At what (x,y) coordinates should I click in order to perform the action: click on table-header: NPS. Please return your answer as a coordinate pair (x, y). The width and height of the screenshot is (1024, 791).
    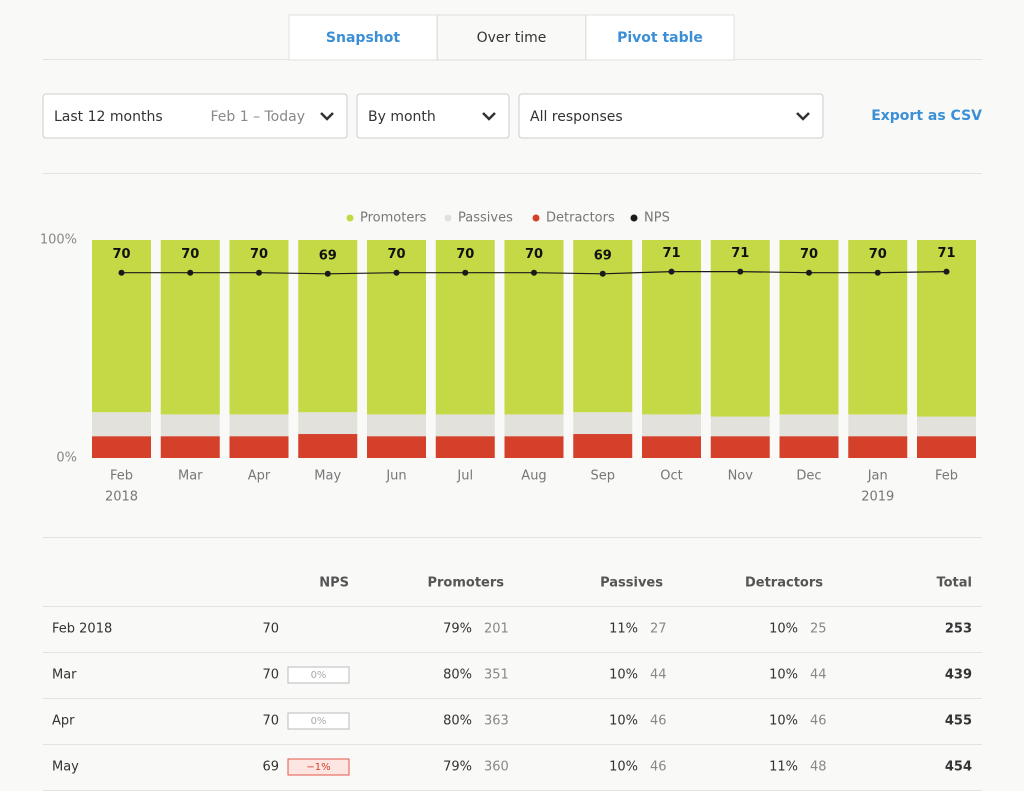
    Looking at the image, I should click on (334, 583).